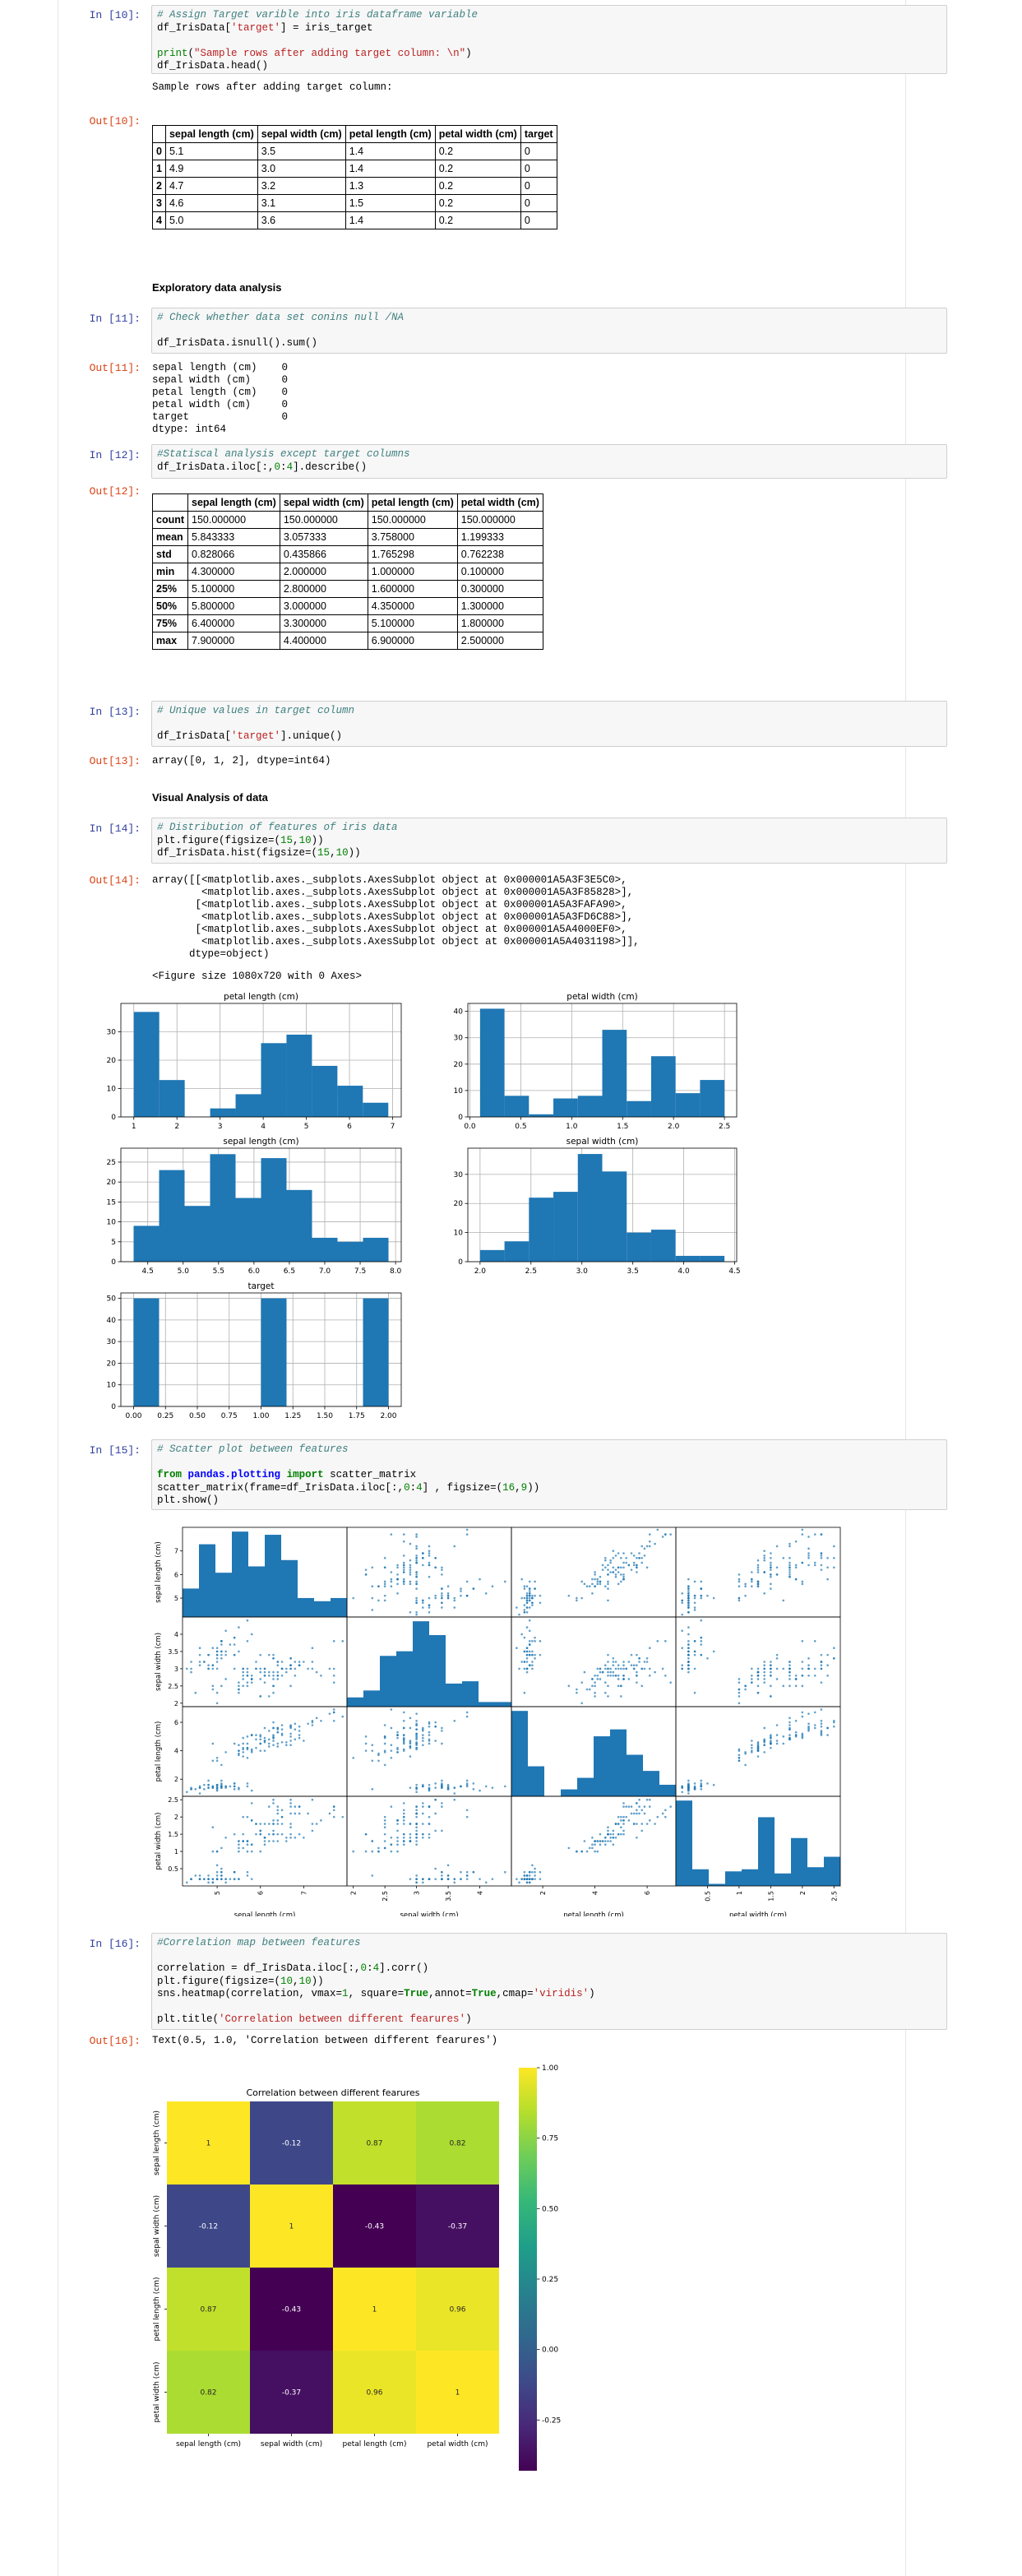 This screenshot has width=1022, height=2576. I want to click on code-token: 16, so click(509, 1487).